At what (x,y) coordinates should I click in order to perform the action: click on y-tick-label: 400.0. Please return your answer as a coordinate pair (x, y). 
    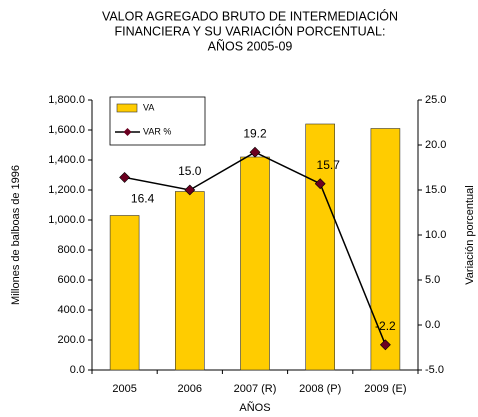
    Looking at the image, I should click on (71, 310).